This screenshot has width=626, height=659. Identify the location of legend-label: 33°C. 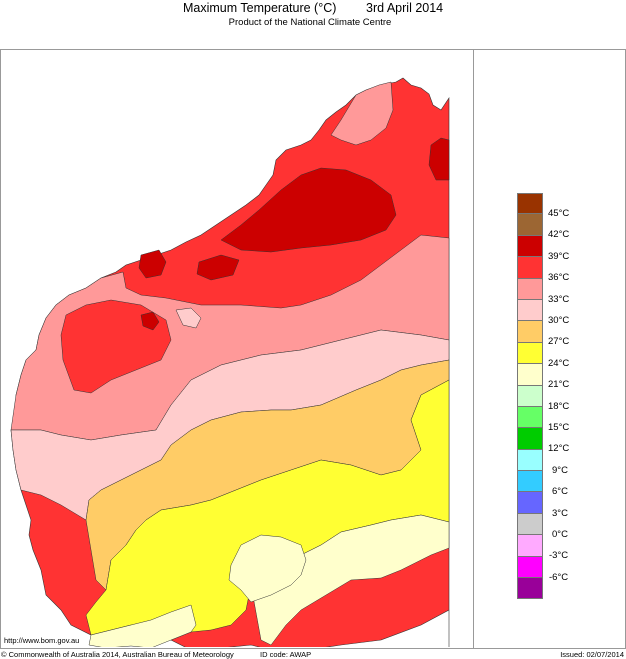
(559, 299).